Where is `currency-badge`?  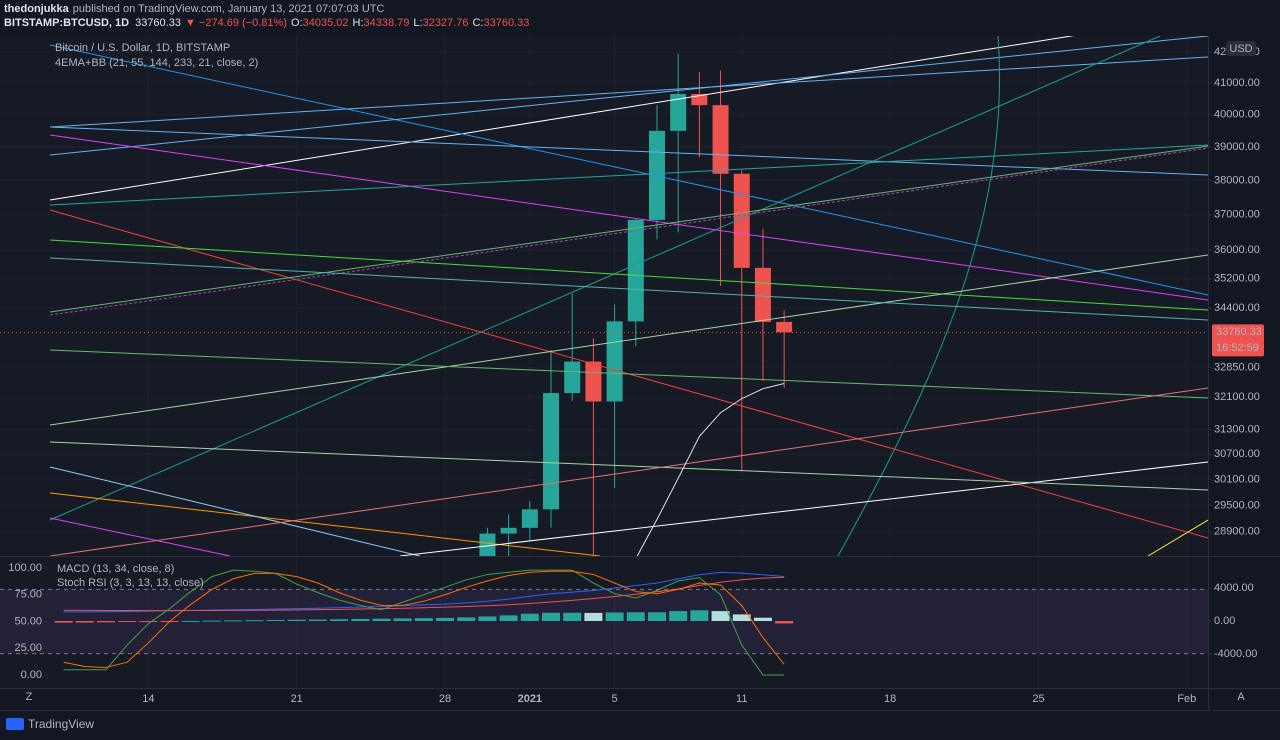
currency-badge is located at coordinates (1241, 48).